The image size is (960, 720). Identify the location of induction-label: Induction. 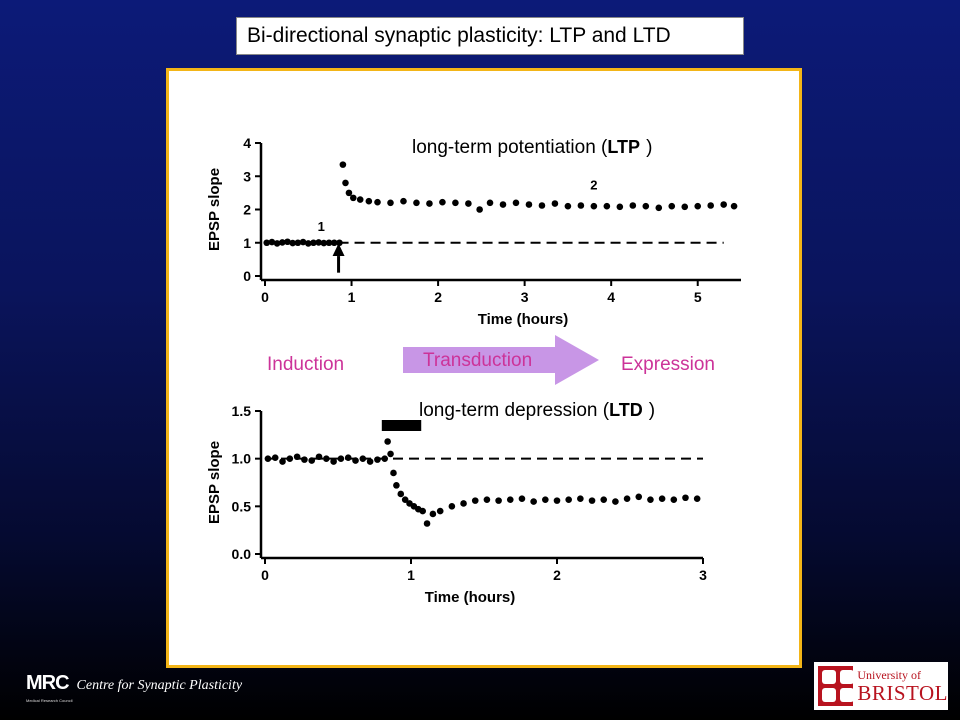
(305, 364).